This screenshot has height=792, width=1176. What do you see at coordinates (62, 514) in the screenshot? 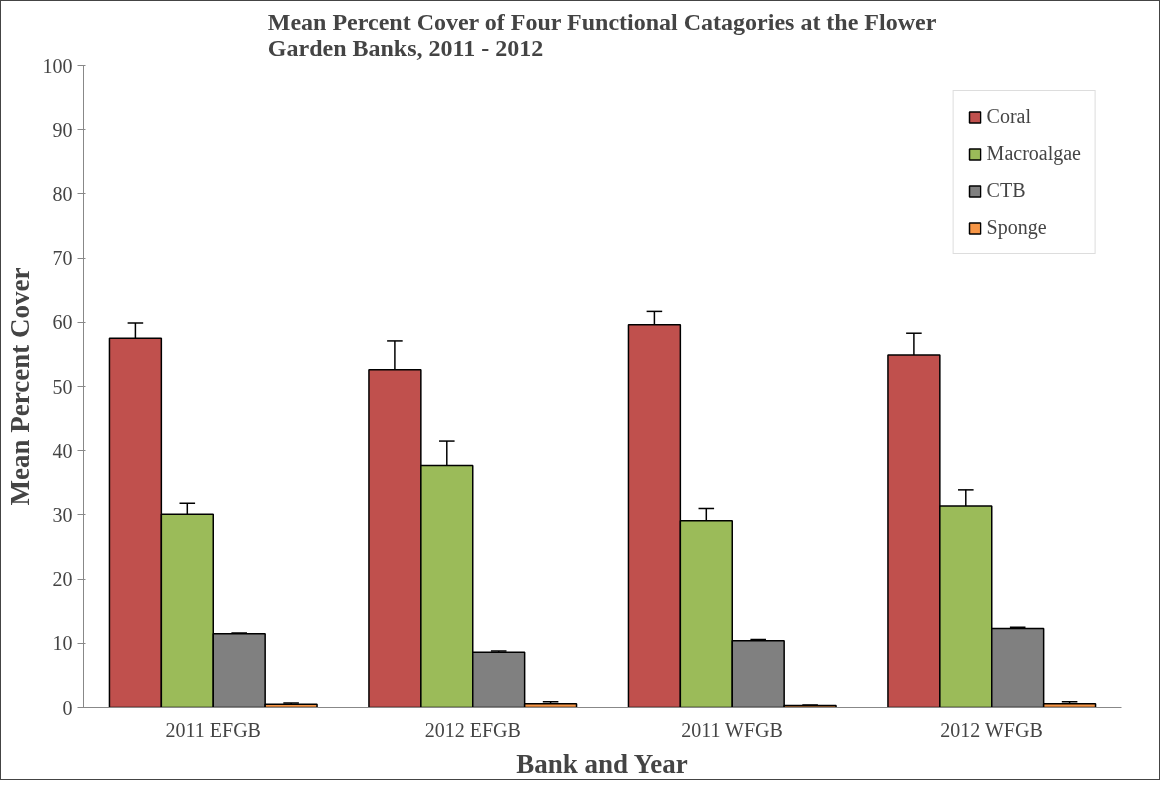
I see `y-tick-label: 30` at bounding box center [62, 514].